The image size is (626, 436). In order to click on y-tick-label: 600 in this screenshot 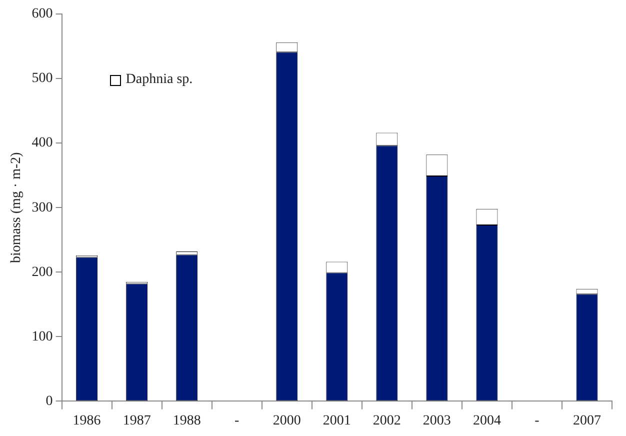, I will do `click(42, 14)`.